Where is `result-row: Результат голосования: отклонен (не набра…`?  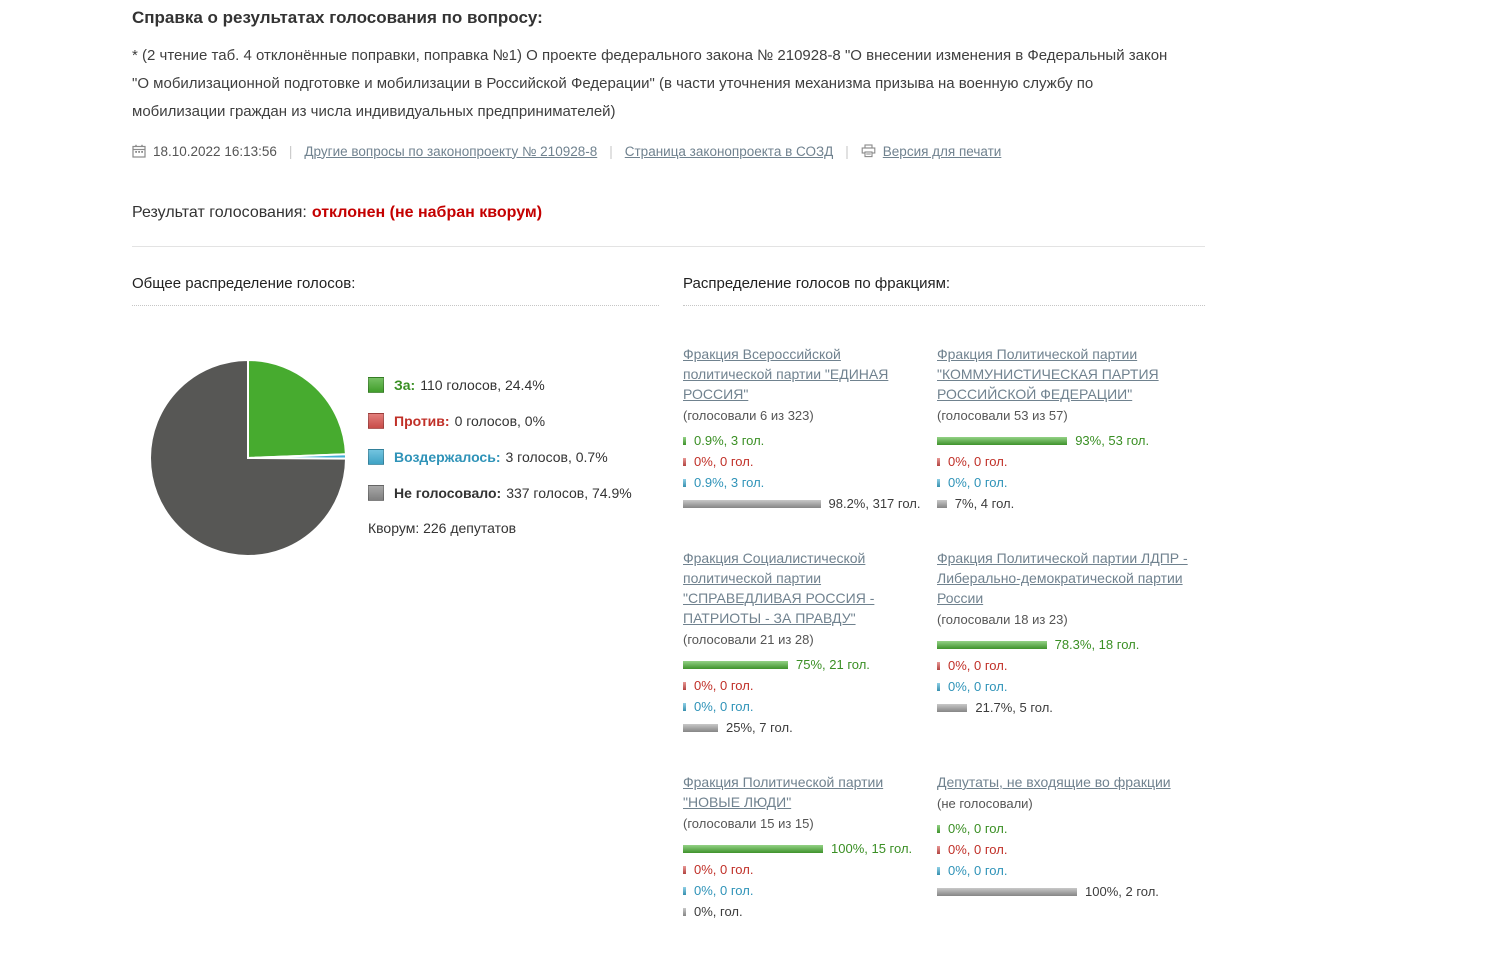 result-row: Результат голосования: отклонен (не набра… is located at coordinates (668, 213).